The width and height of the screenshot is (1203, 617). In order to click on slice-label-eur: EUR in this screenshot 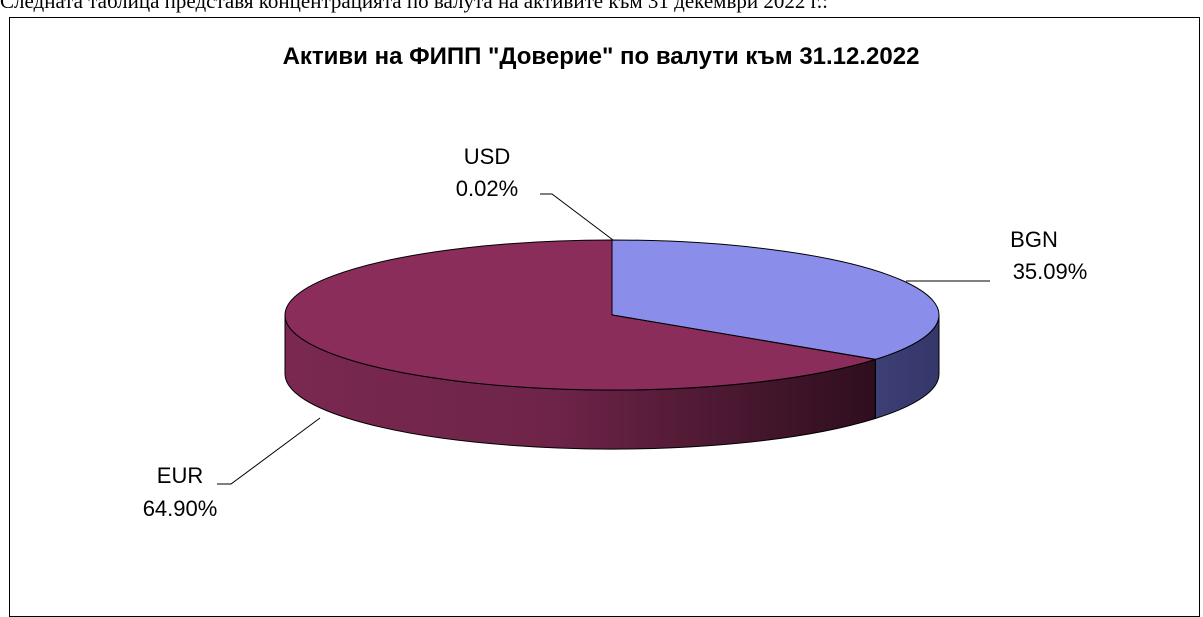, I will do `click(180, 475)`.